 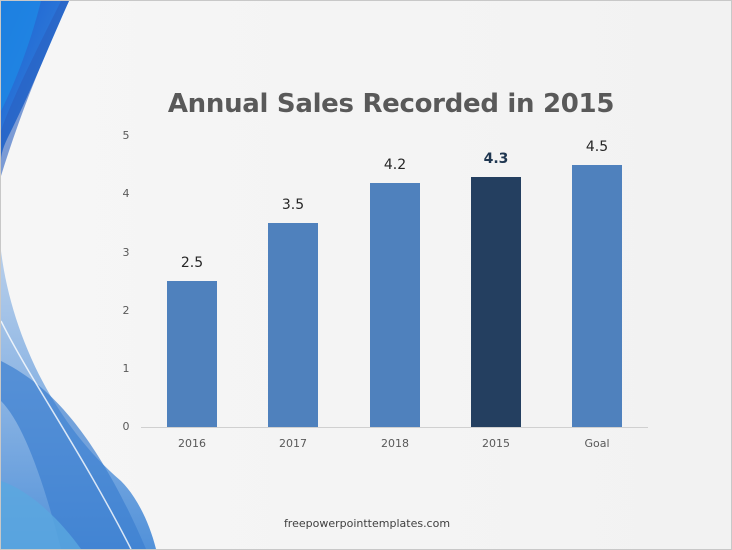 What do you see at coordinates (395, 305) in the screenshot?
I see `bar-2018` at bounding box center [395, 305].